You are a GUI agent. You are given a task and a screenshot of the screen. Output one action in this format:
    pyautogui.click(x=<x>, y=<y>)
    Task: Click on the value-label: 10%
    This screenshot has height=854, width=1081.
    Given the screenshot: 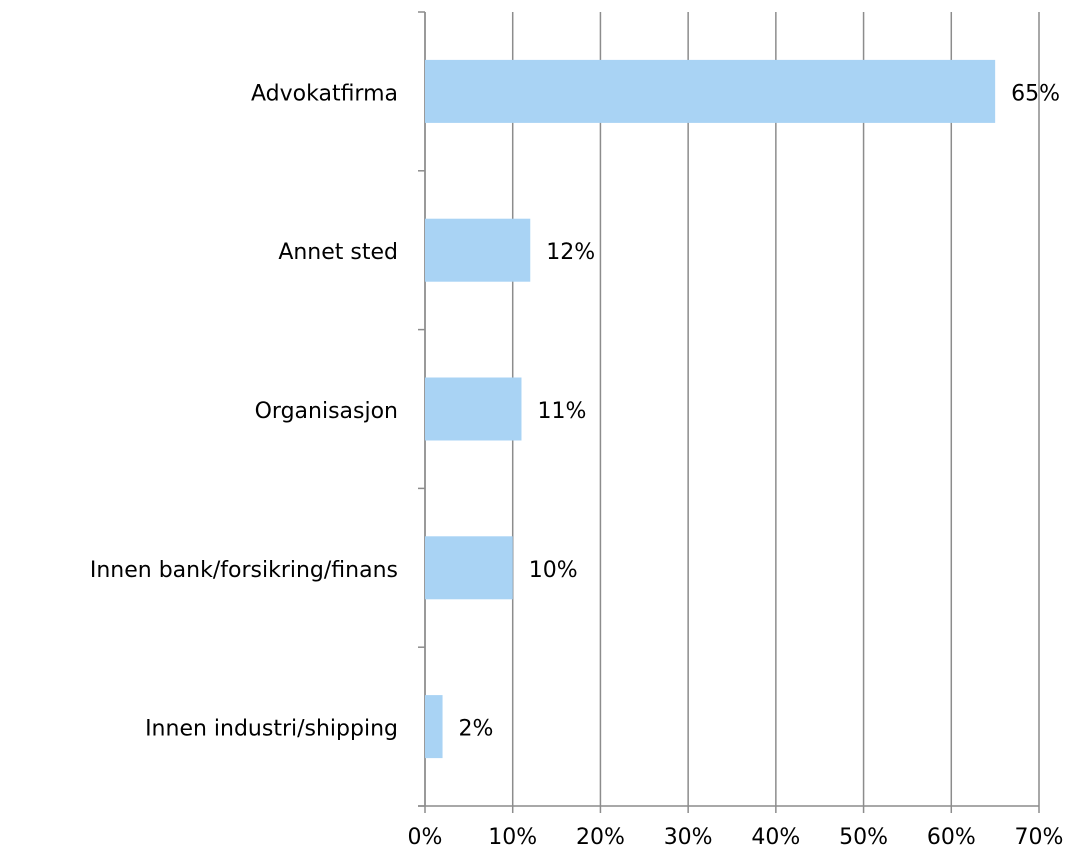 What is the action you would take?
    pyautogui.click(x=553, y=570)
    